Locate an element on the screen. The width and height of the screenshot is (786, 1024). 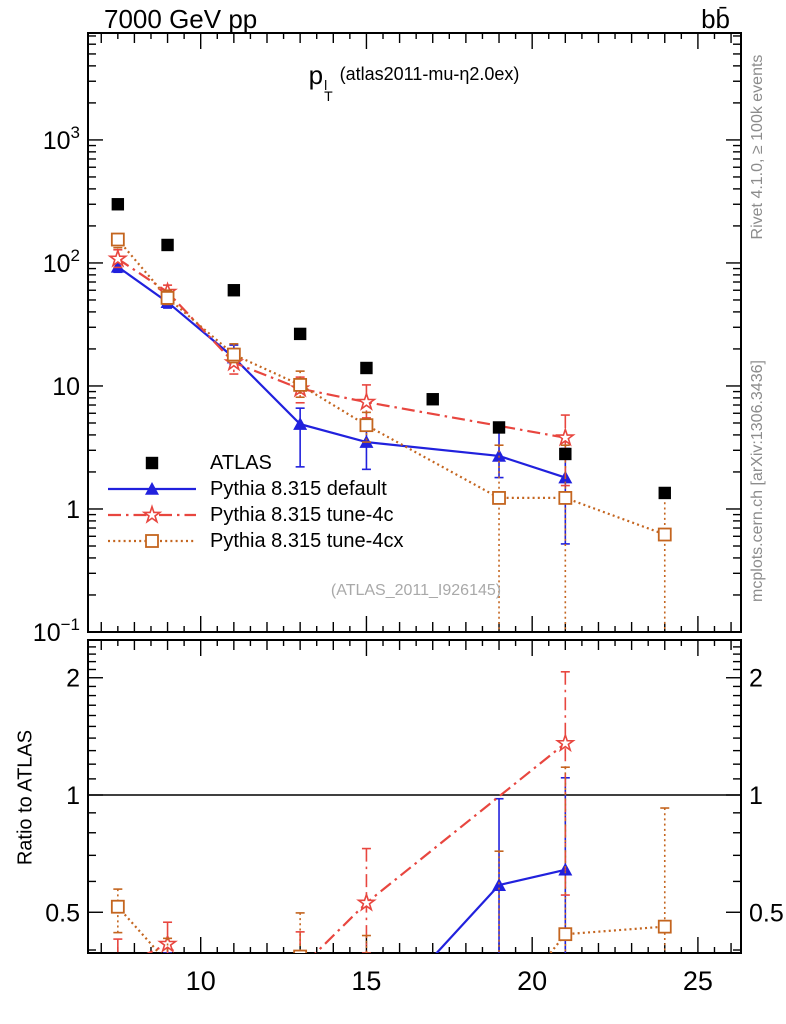
ratio-y-tick-label-right: 2 is located at coordinates (756, 679).